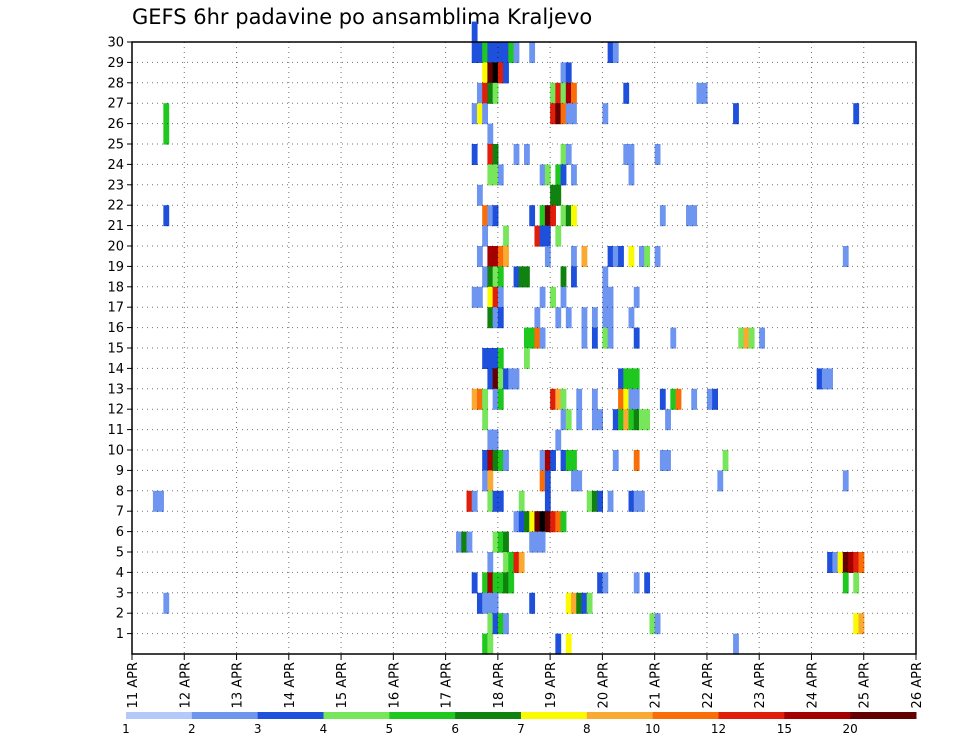 The image size is (960, 742). Describe the element at coordinates (342, 685) in the screenshot. I see `x-tick-label: 15 APR` at that location.